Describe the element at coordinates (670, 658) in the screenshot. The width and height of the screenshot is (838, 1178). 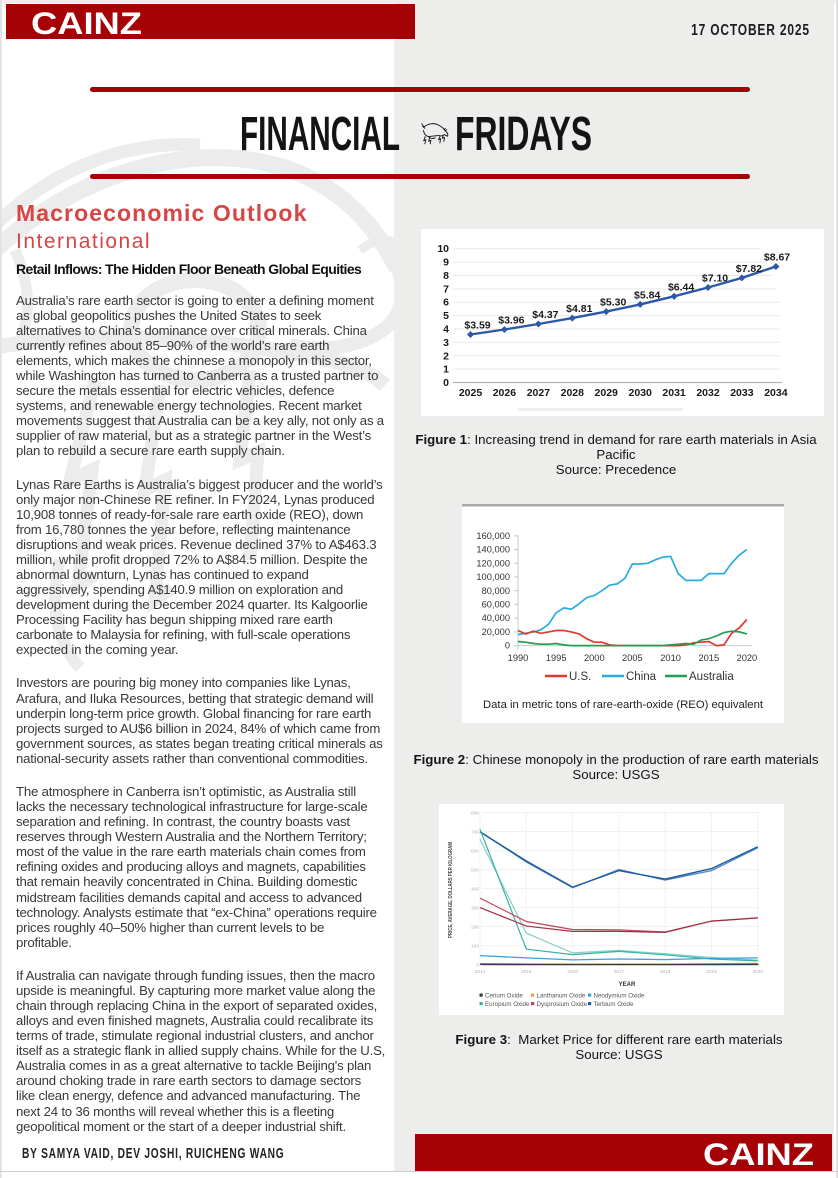
I see `svg-text: 2010` at that location.